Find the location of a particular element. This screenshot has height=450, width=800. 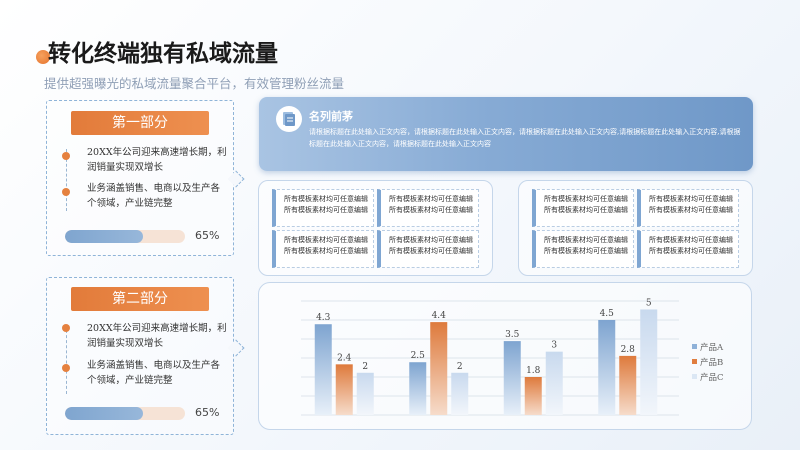

section-heading: 第一部分 is located at coordinates (140, 123).